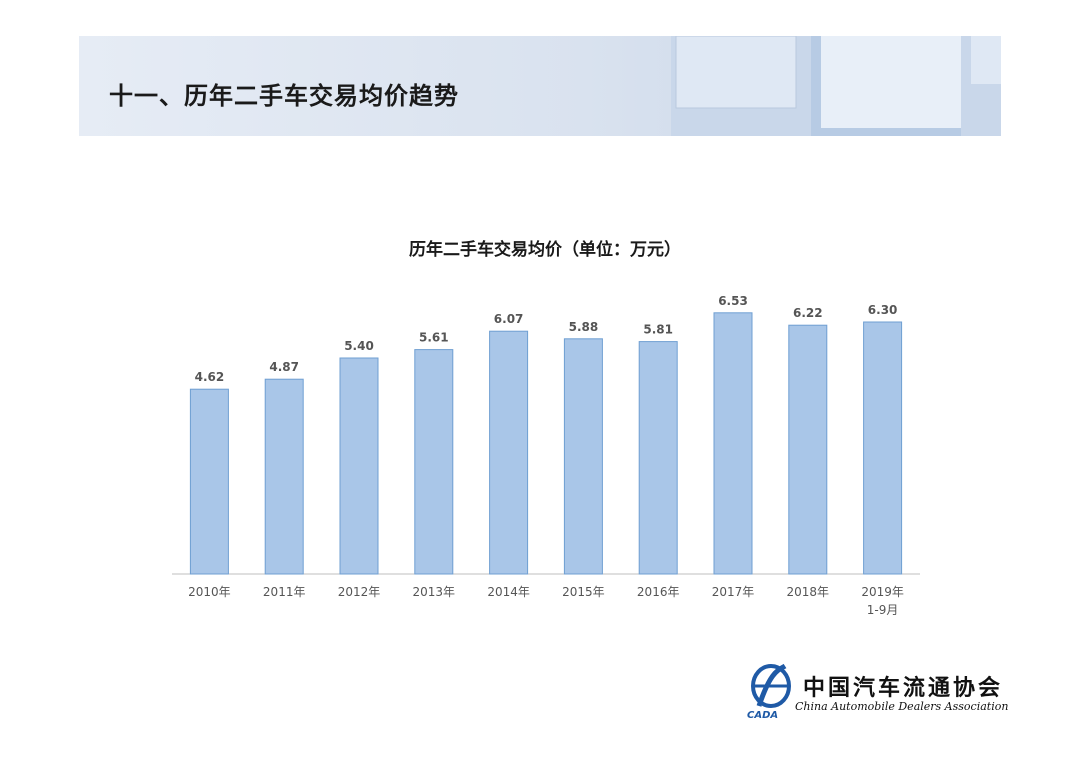  What do you see at coordinates (762, 715) in the screenshot?
I see `cada-mark-text: CADA` at bounding box center [762, 715].